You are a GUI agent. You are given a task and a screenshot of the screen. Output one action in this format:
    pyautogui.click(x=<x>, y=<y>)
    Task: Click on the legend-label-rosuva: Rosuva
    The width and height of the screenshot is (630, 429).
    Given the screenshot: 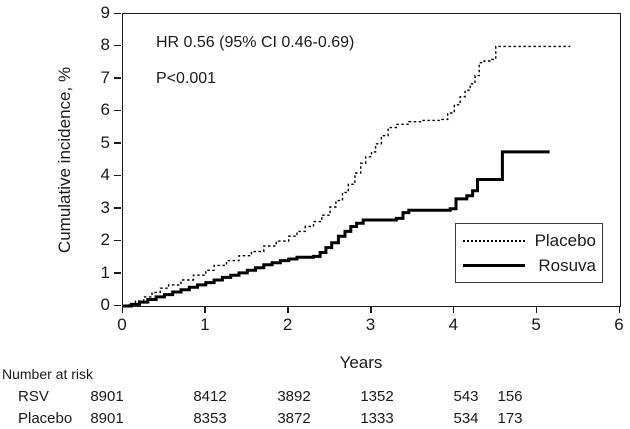 What is the action you would take?
    pyautogui.click(x=567, y=265)
    